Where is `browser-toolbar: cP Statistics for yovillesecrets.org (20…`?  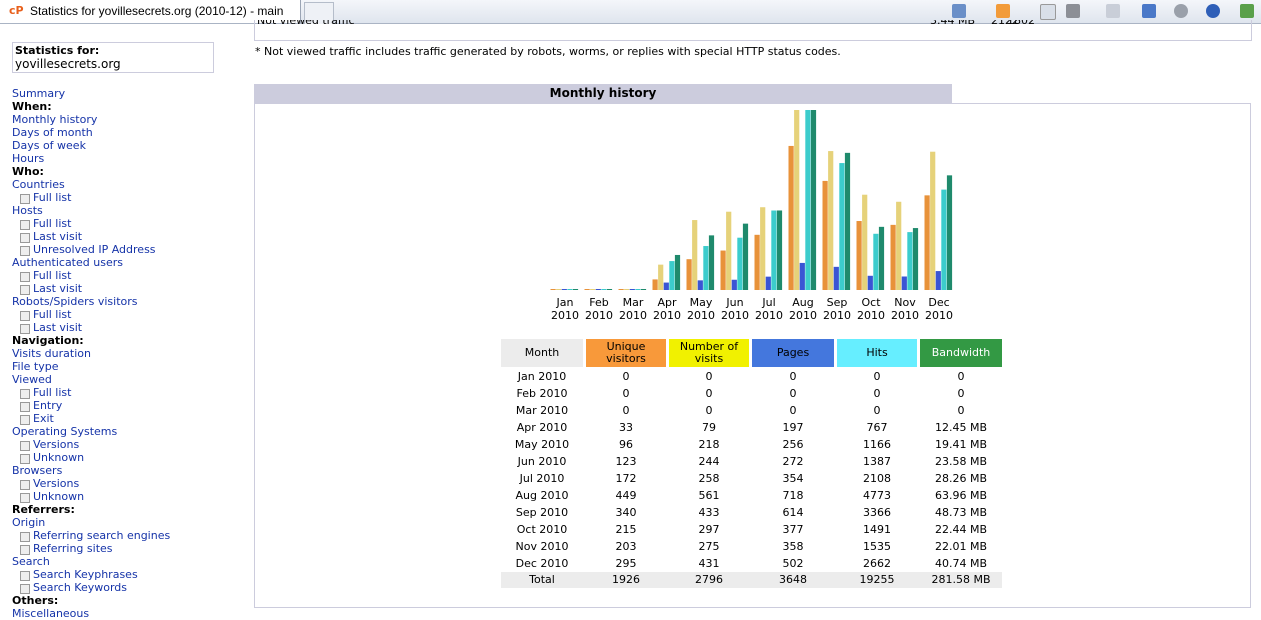 browser-toolbar: cP Statistics for yovillesecrets.org (20… is located at coordinates (630, 12).